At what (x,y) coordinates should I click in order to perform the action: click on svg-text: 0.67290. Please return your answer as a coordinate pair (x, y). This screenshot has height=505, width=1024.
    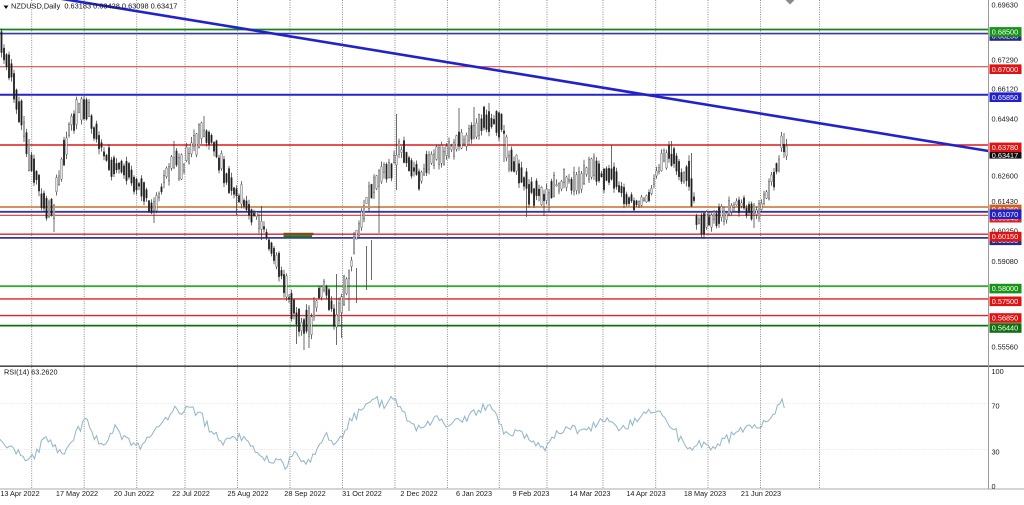
    Looking at the image, I should click on (1005, 60).